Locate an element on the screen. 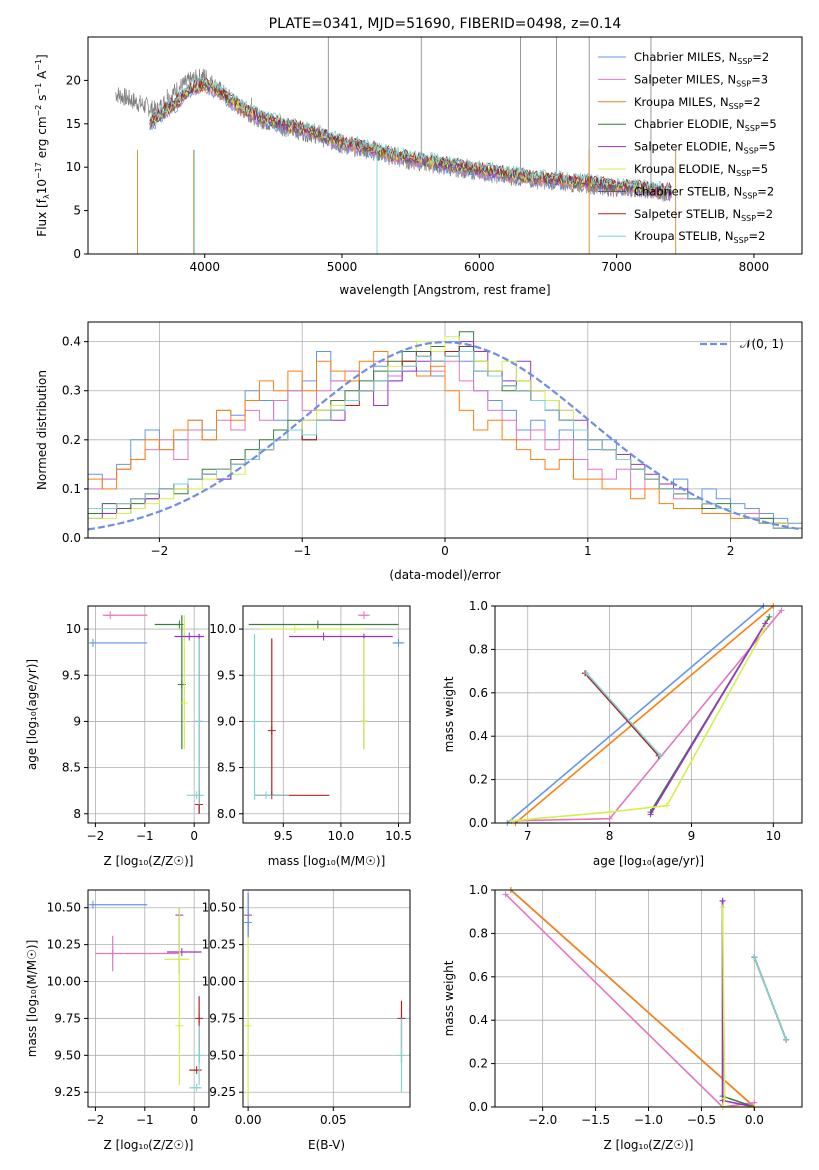 The height and width of the screenshot is (1170, 819). model-spectrum is located at coordinates (410, 134).